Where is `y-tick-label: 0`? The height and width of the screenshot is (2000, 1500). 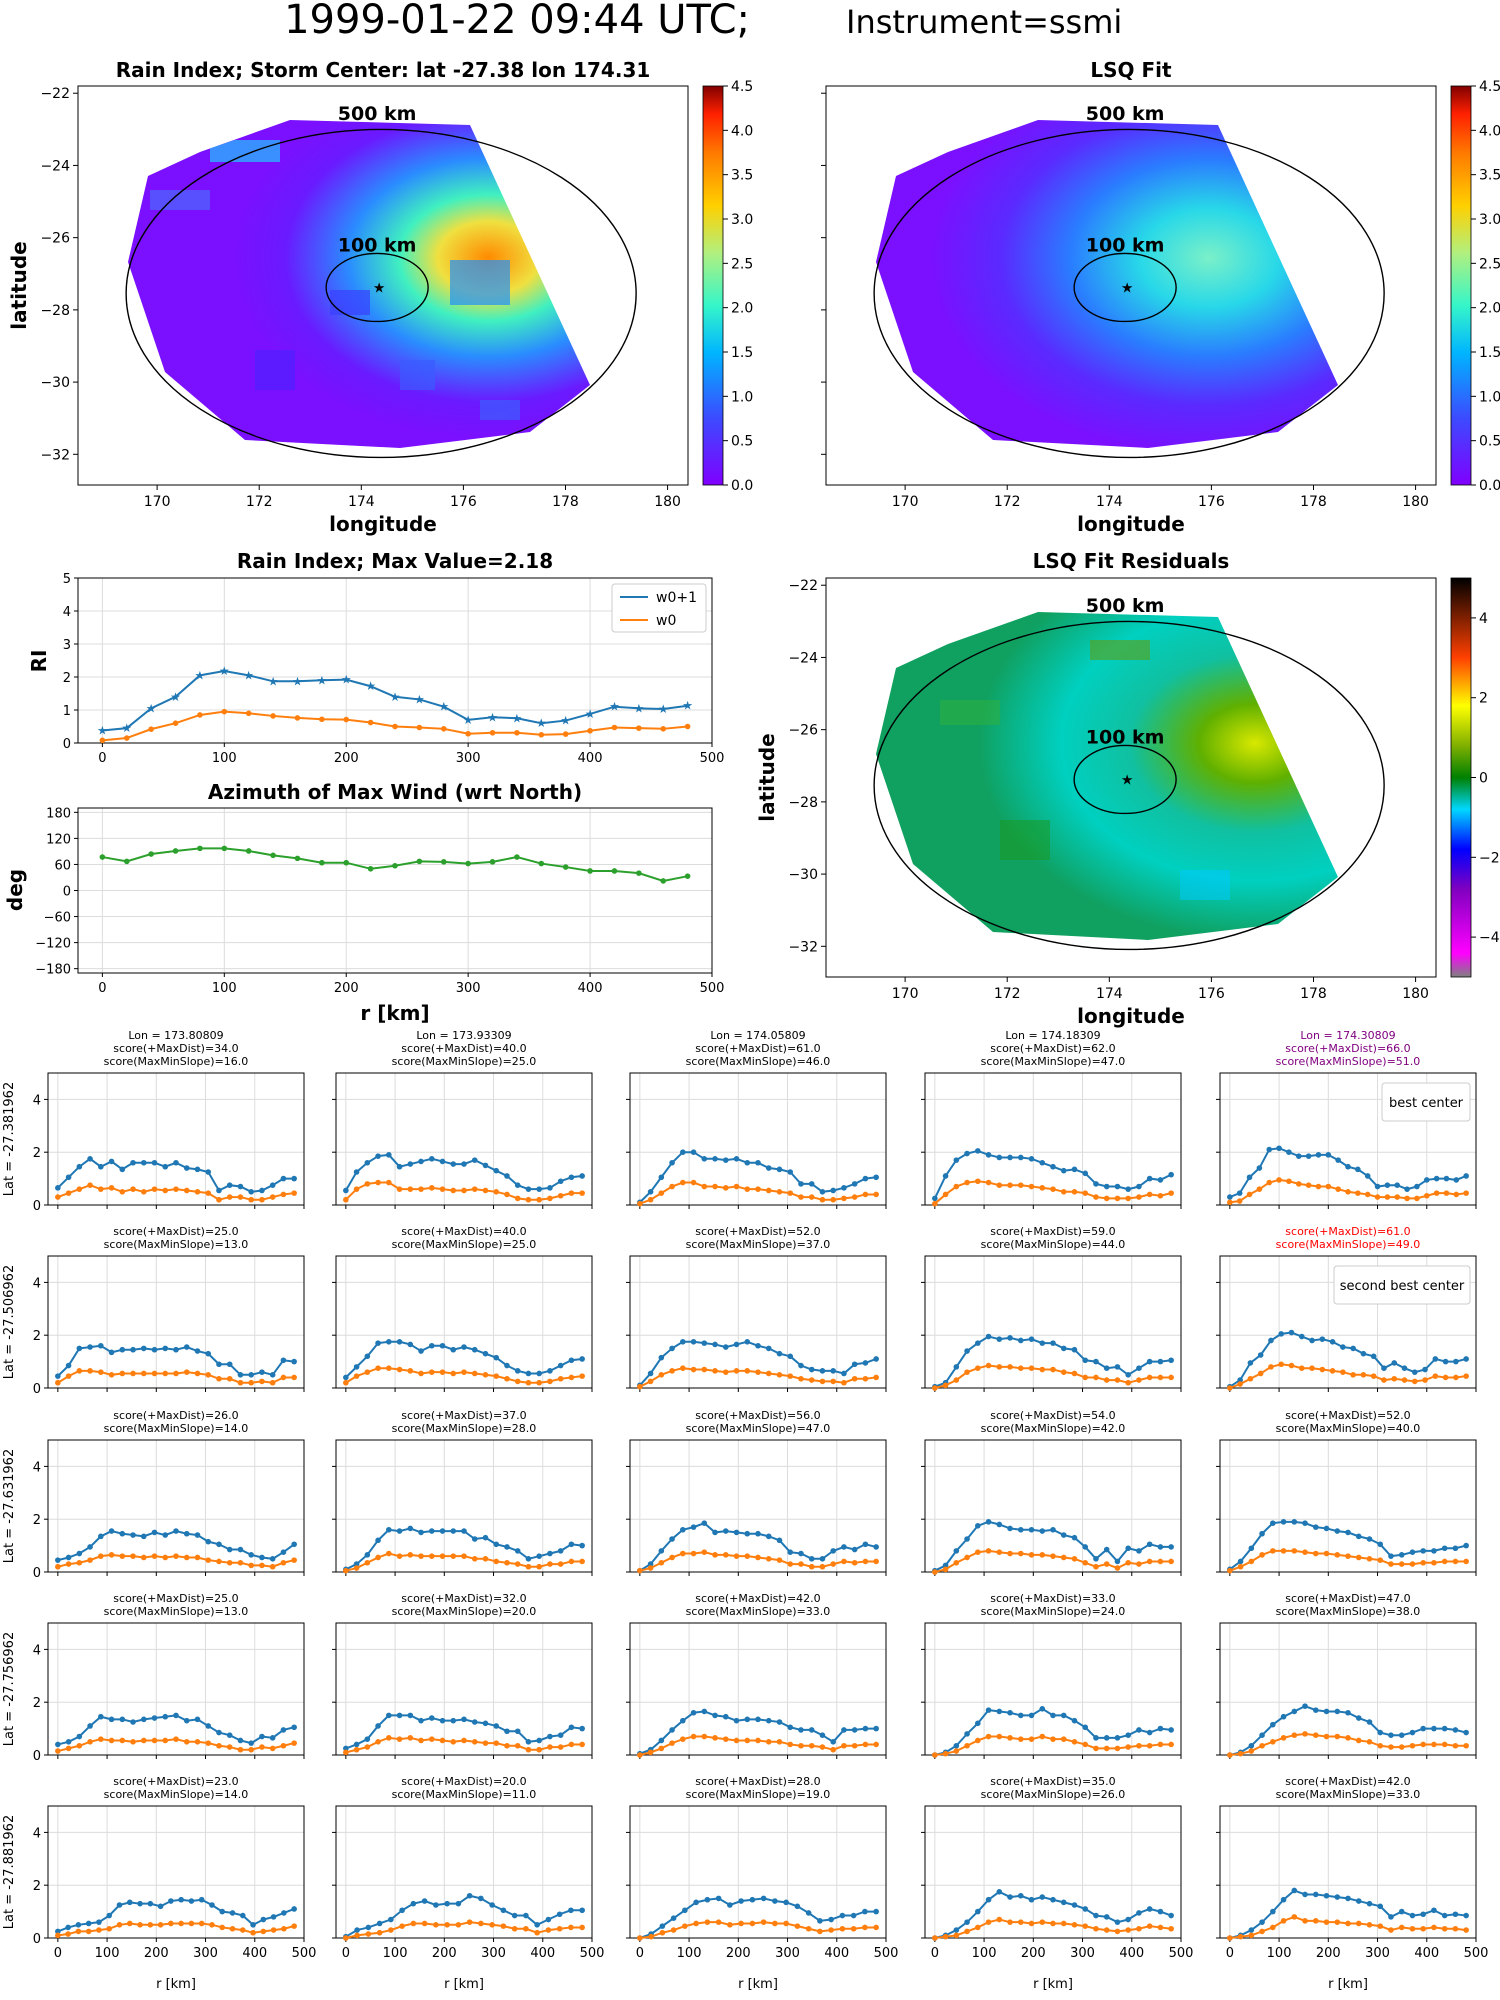 y-tick-label: 0 is located at coordinates (67, 744).